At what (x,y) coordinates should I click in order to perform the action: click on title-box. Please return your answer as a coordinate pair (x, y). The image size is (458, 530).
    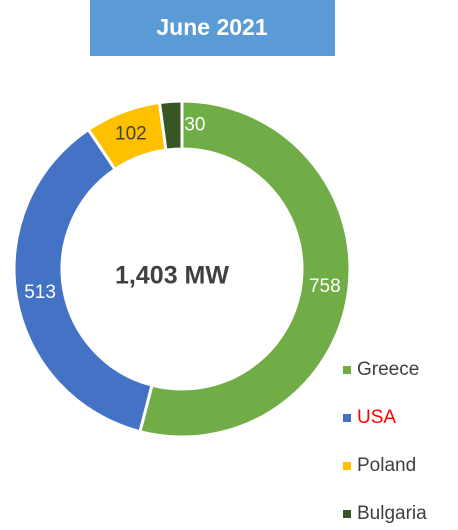
    Looking at the image, I should click on (212, 28).